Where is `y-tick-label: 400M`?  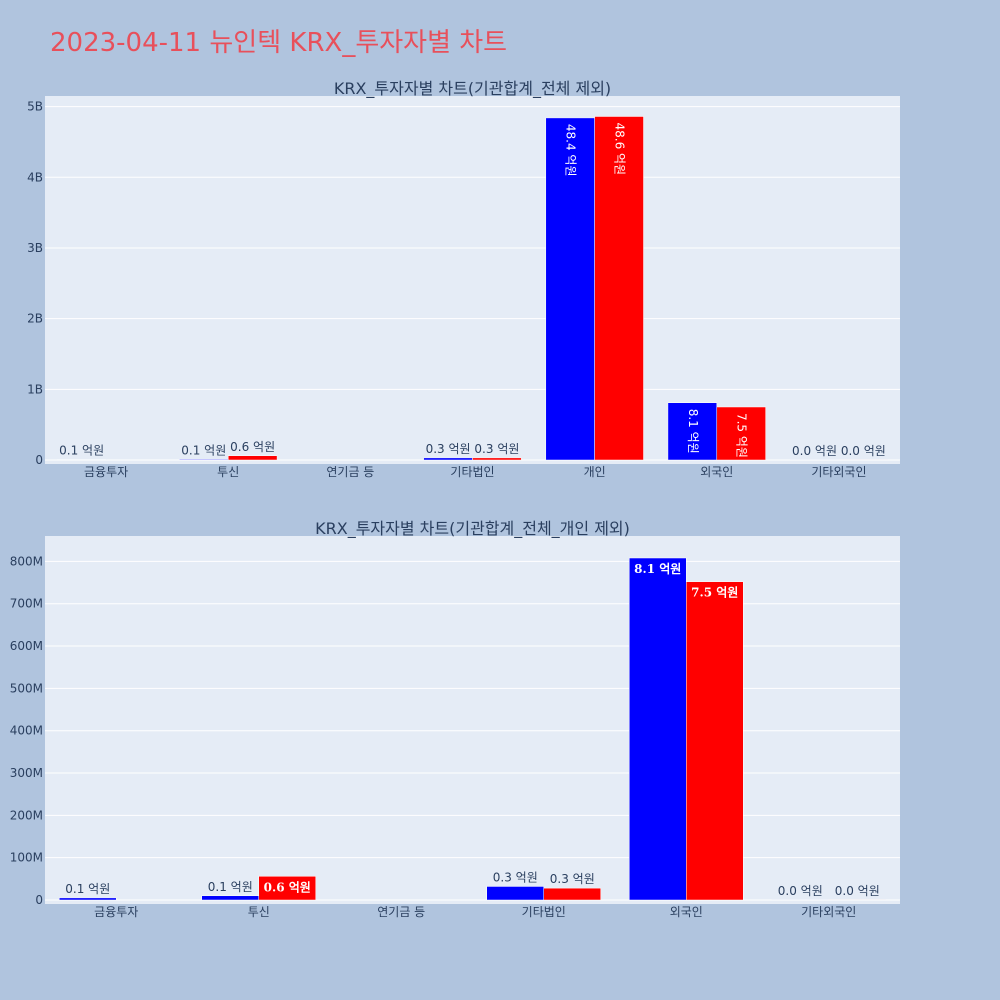 y-tick-label: 400M is located at coordinates (26, 731).